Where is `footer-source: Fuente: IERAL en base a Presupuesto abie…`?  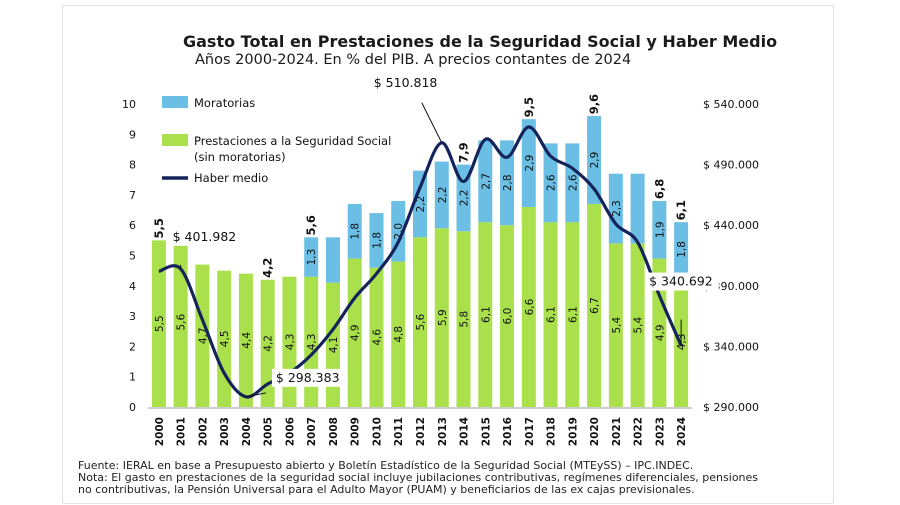 footer-source: Fuente: IERAL en base a Presupuesto abie… is located at coordinates (386, 465).